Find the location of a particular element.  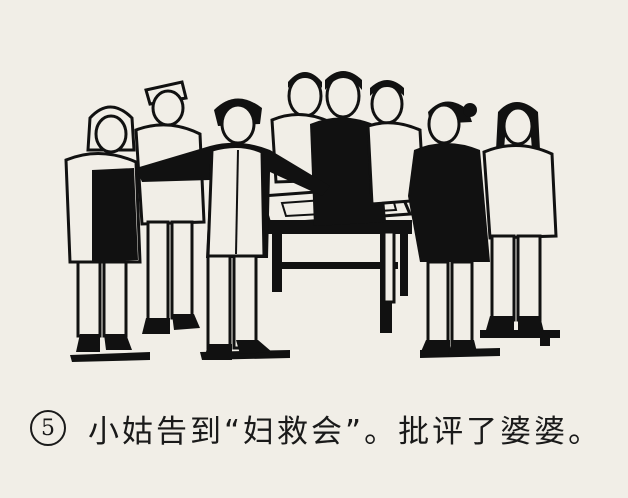

figure-mother-in-law is located at coordinates (449, 228).